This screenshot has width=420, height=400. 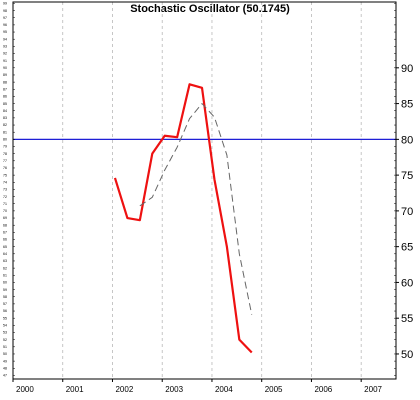 I want to click on left-minor-label-65: 65, so click(x=5, y=247).